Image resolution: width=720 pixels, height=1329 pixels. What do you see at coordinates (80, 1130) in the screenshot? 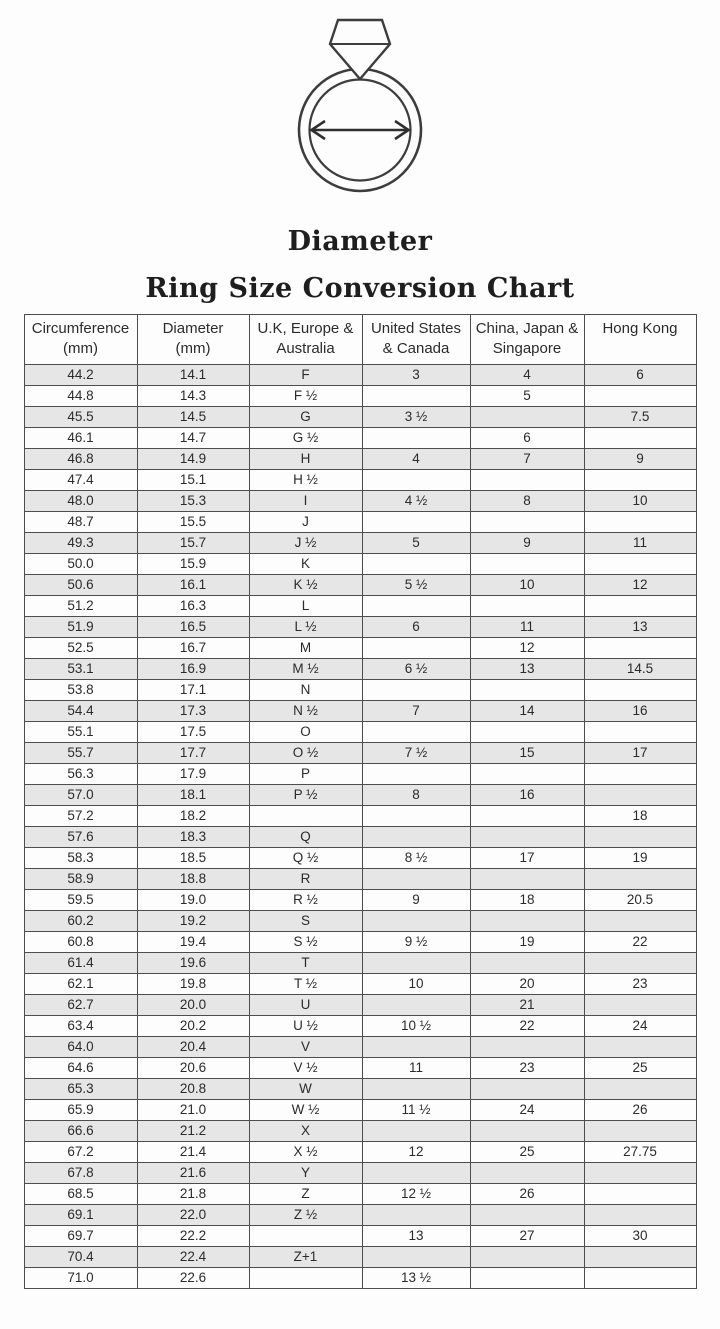
I see `table-cell: 66.6` at bounding box center [80, 1130].